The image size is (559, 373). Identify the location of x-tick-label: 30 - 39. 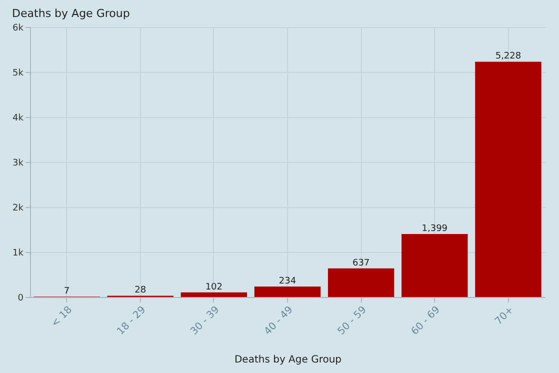
(205, 321).